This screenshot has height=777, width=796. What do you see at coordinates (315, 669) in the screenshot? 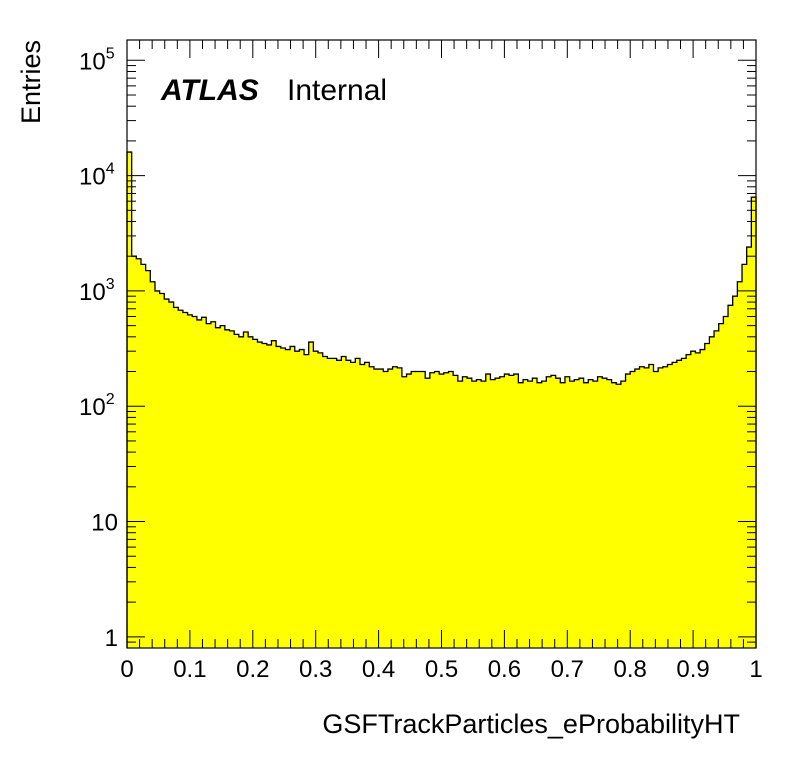
I see `x-tick-label: 0.3` at bounding box center [315, 669].